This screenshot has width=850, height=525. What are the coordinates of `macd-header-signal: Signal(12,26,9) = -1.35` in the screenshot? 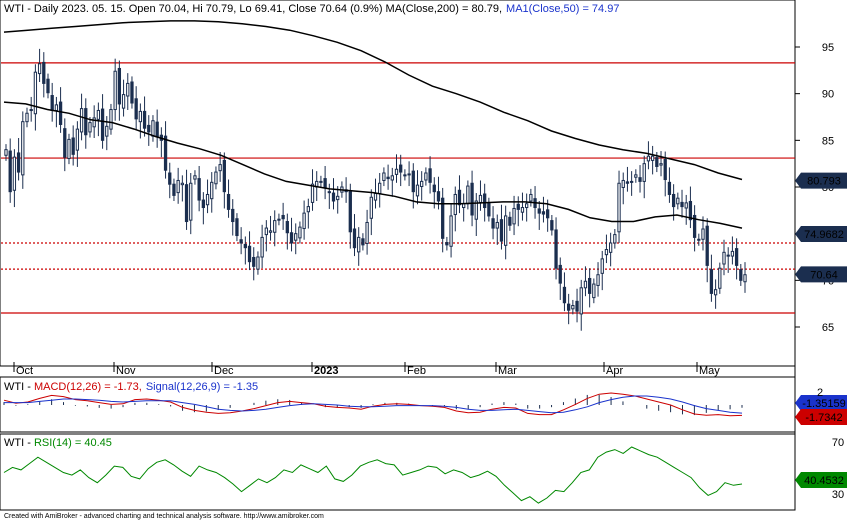 It's located at (202, 387).